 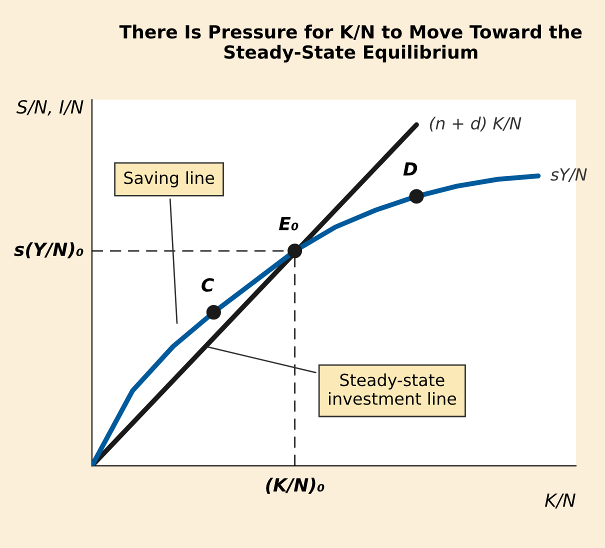 What do you see at coordinates (208, 285) in the screenshot?
I see `annotation: C` at bounding box center [208, 285].